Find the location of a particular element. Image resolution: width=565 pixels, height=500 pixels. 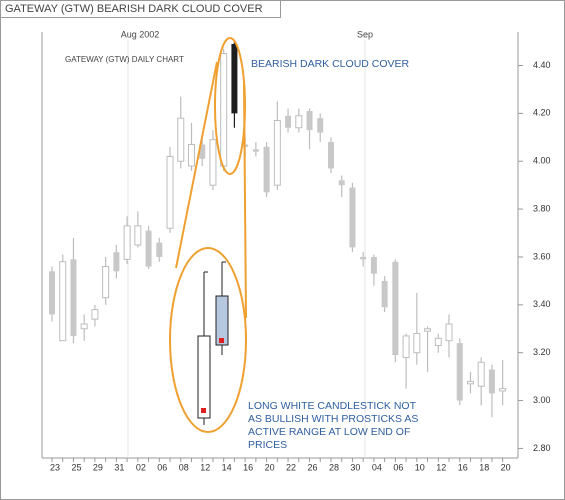

y-tick-label: 3.00 is located at coordinates (542, 400).